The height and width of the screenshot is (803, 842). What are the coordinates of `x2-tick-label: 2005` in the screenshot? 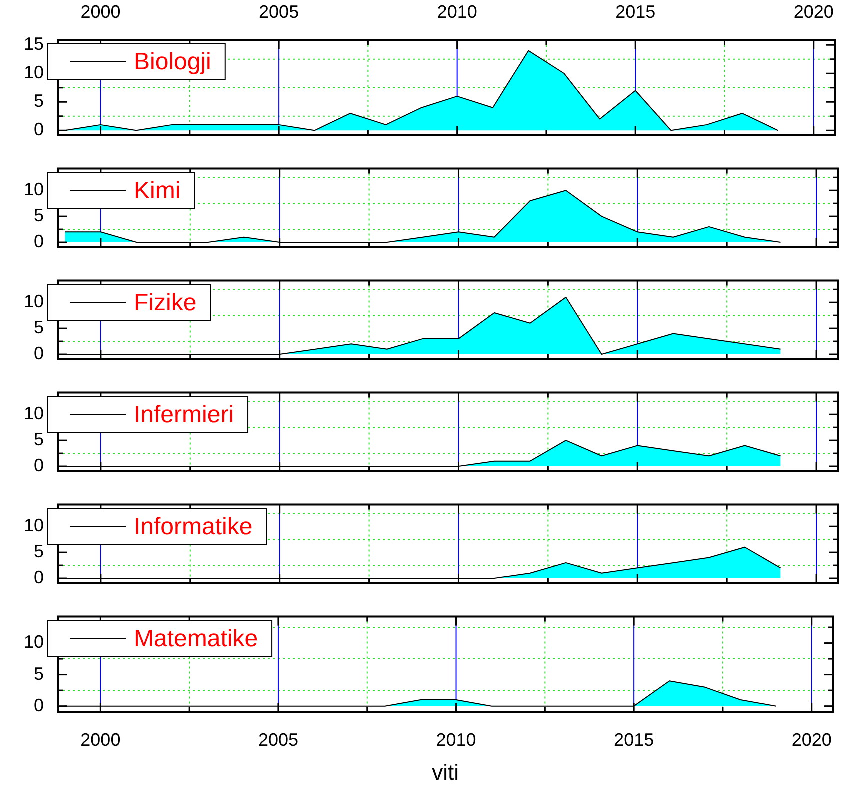 It's located at (279, 12).